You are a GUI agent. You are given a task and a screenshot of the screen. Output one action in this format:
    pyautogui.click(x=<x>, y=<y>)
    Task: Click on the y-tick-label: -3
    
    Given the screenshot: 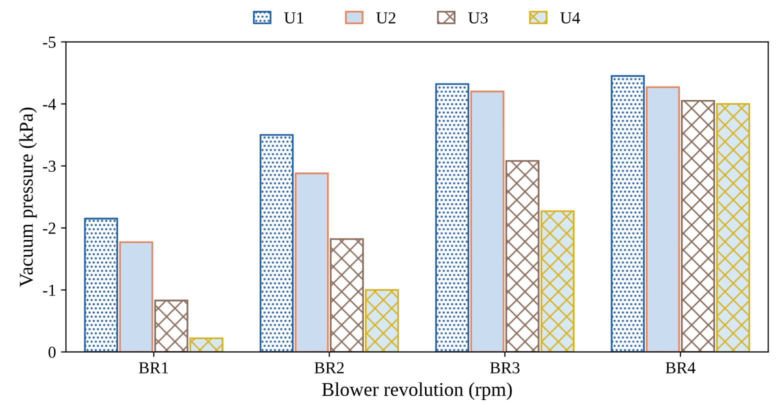 What is the action you would take?
    pyautogui.click(x=49, y=166)
    